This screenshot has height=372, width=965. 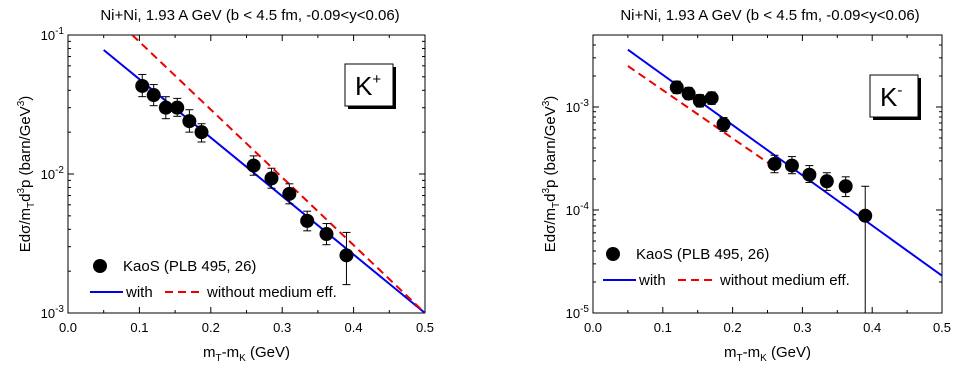 I want to click on badge-label: K-, so click(x=891, y=97).